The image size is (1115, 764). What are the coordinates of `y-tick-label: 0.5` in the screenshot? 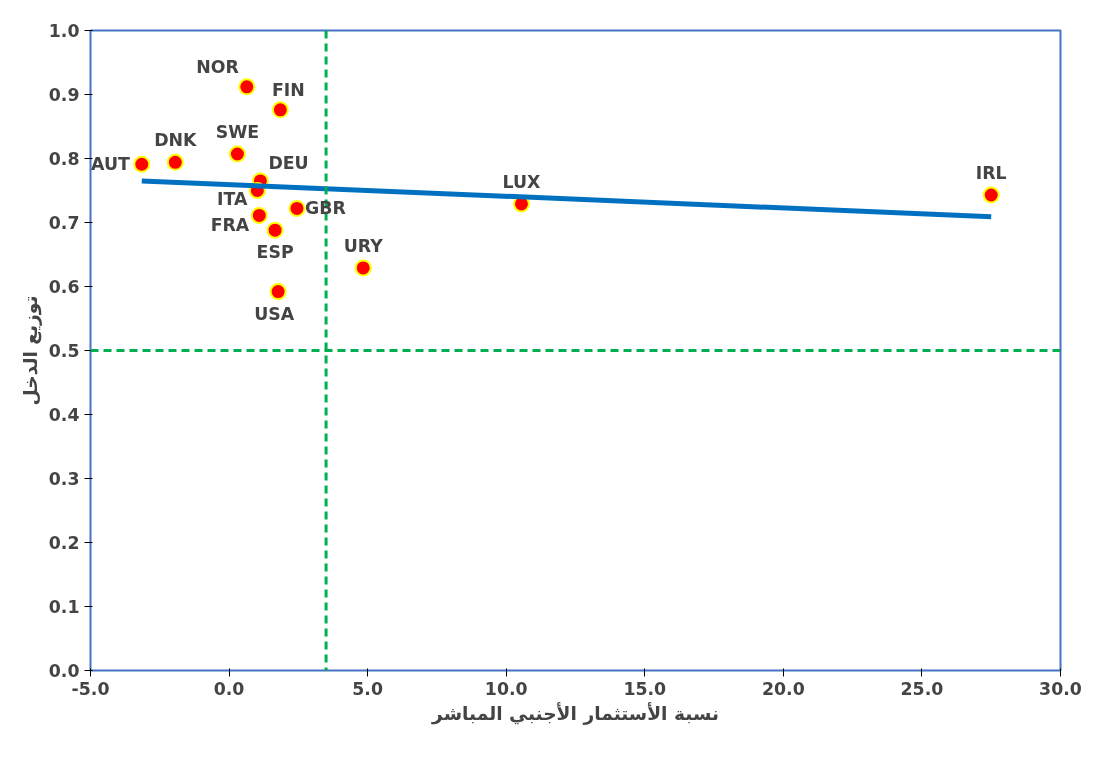 It's located at (64, 351).